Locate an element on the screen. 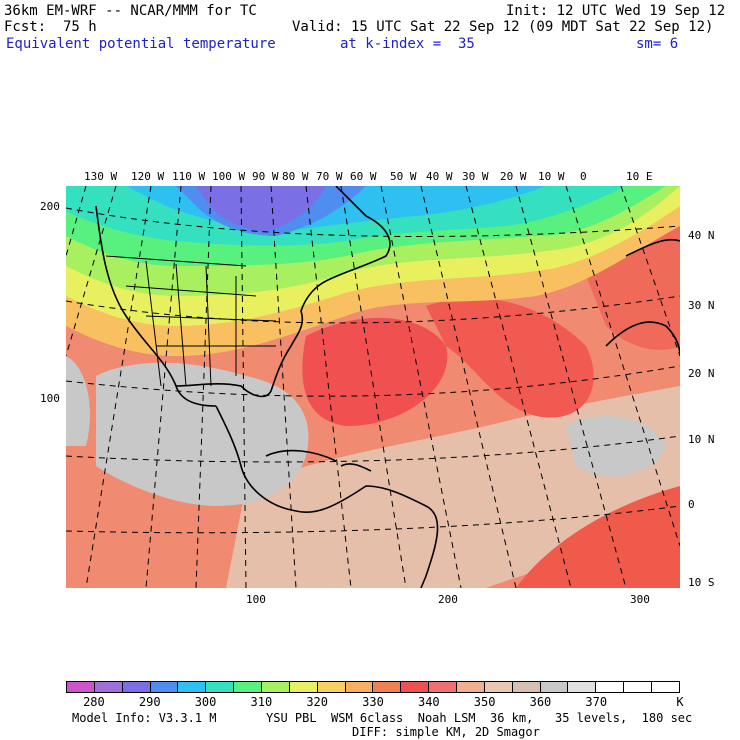 The height and width of the screenshot is (740, 740). lat-label: 0 is located at coordinates (691, 504).